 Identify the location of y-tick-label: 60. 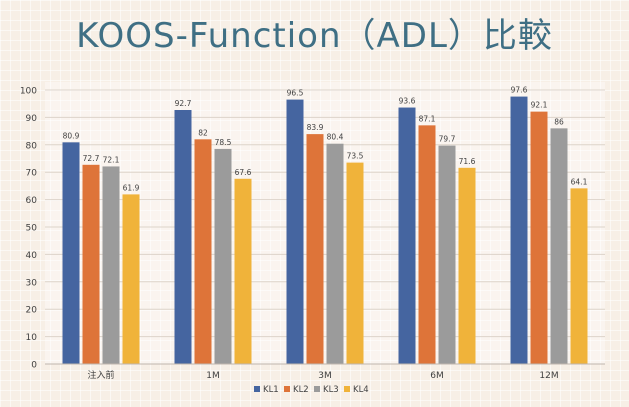
(32, 201).